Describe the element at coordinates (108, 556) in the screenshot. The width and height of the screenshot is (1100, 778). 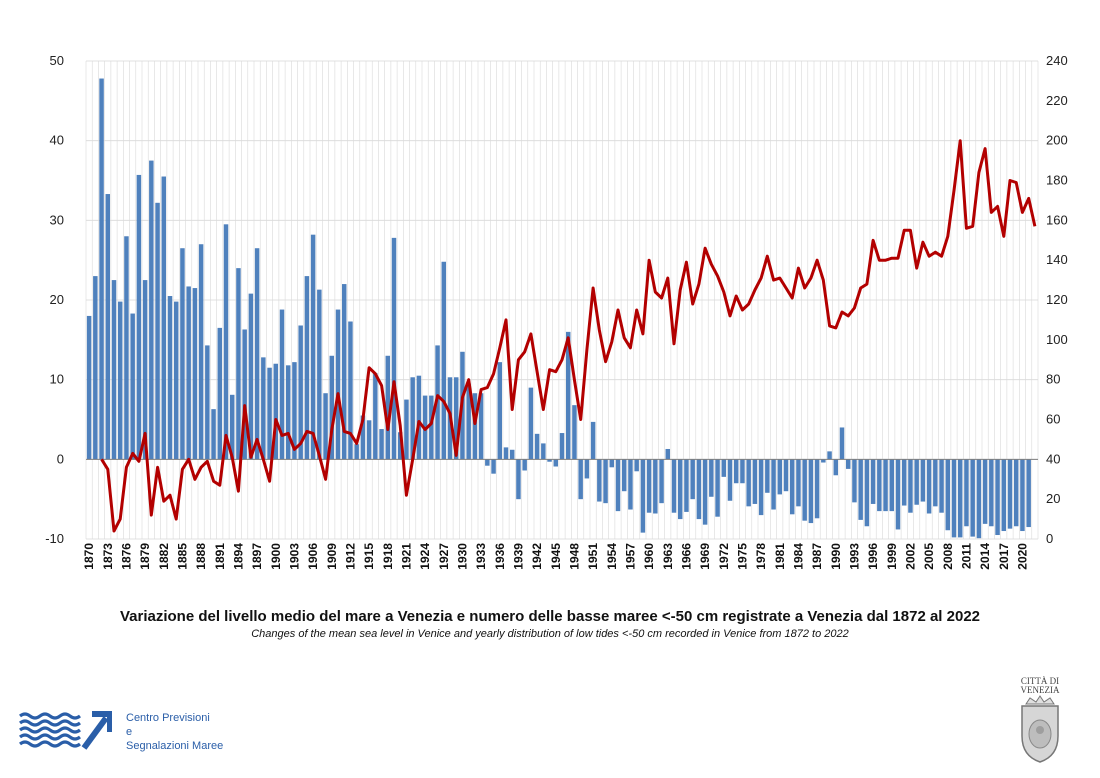
I see `x-tick-label: 1873` at that location.